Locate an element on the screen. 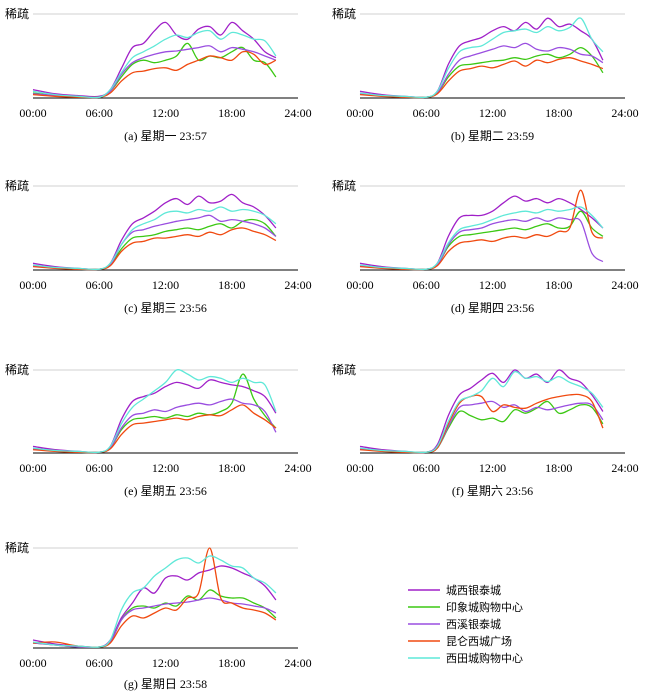  panel-caption: (c) 星期三 23:56 is located at coordinates (165, 308).